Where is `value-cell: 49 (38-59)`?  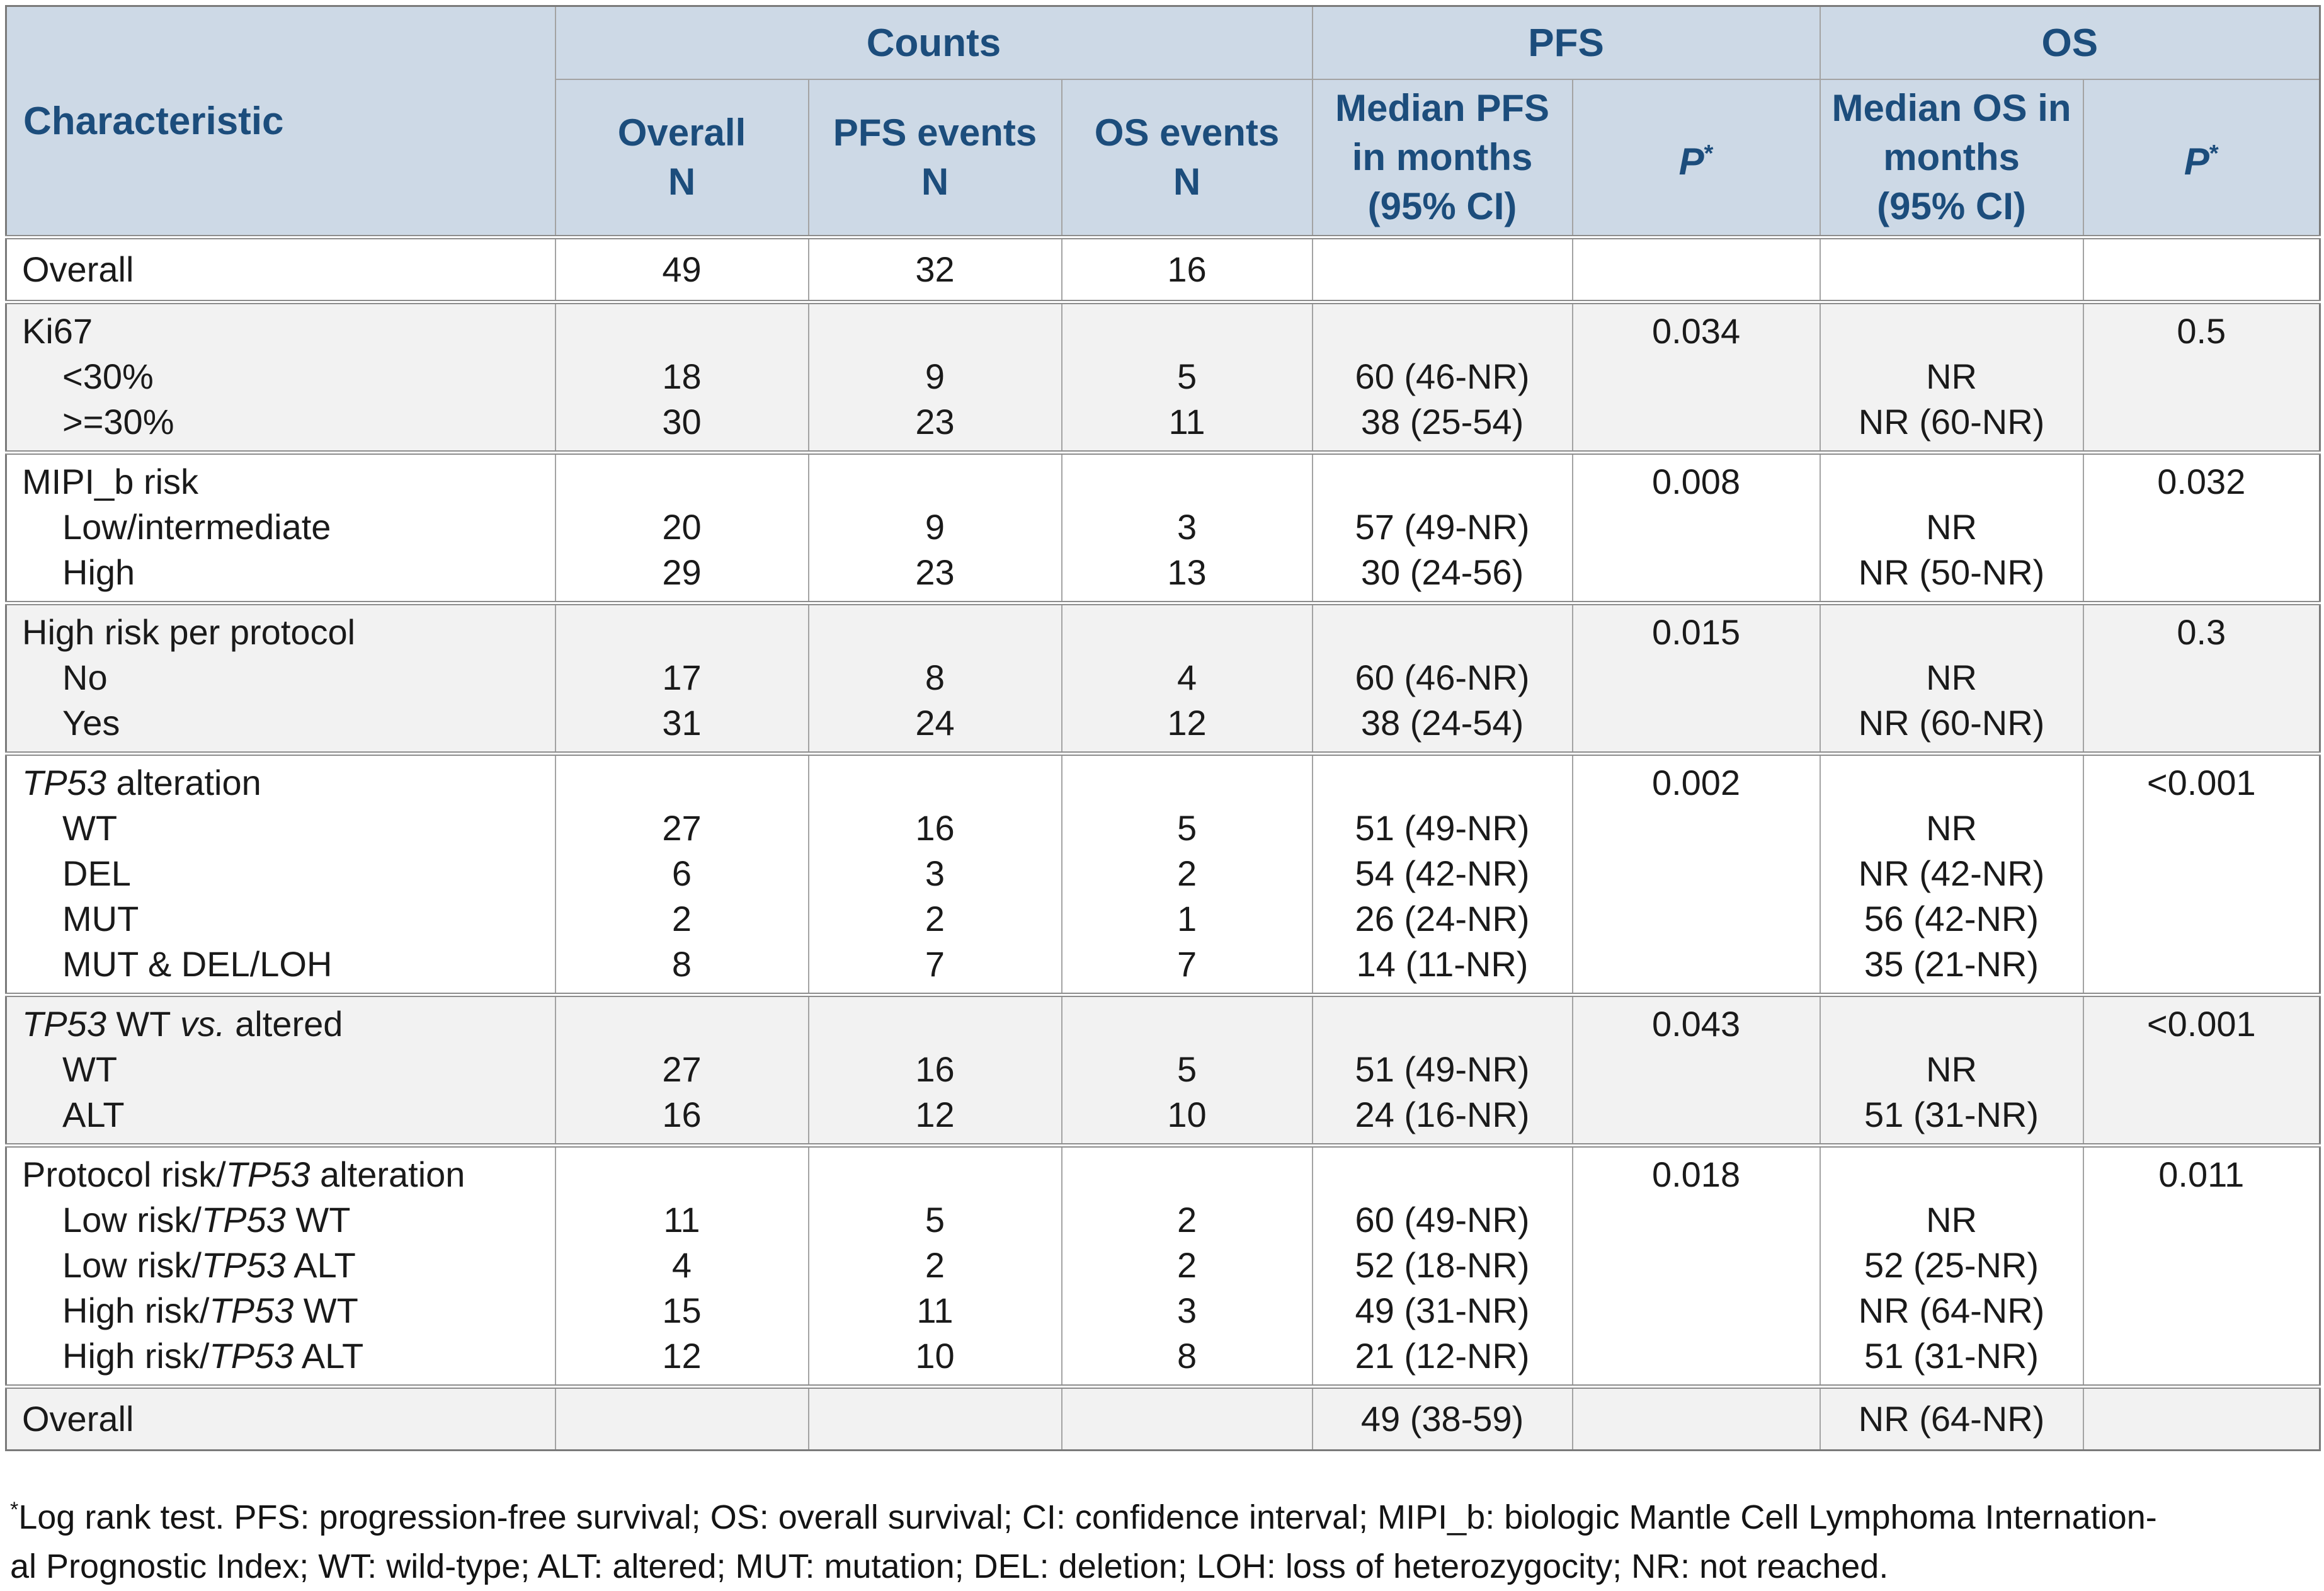 value-cell: 49 (38-59) is located at coordinates (1442, 1417).